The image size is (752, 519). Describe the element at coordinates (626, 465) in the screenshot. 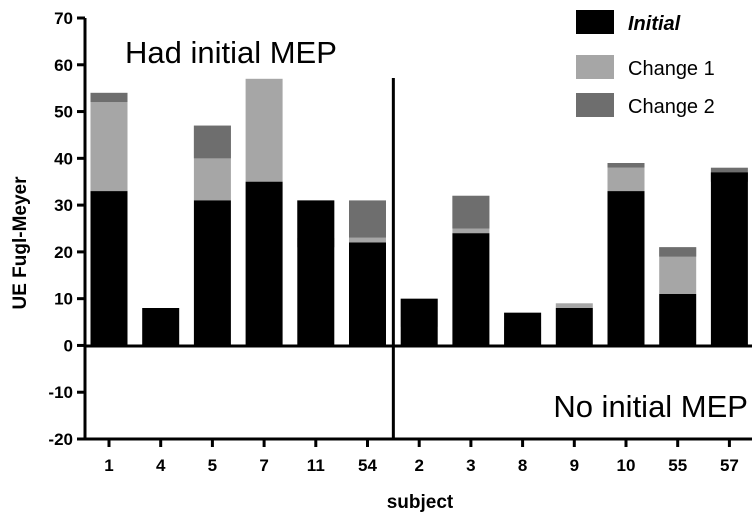

I see `x-tick-label: 10` at that location.